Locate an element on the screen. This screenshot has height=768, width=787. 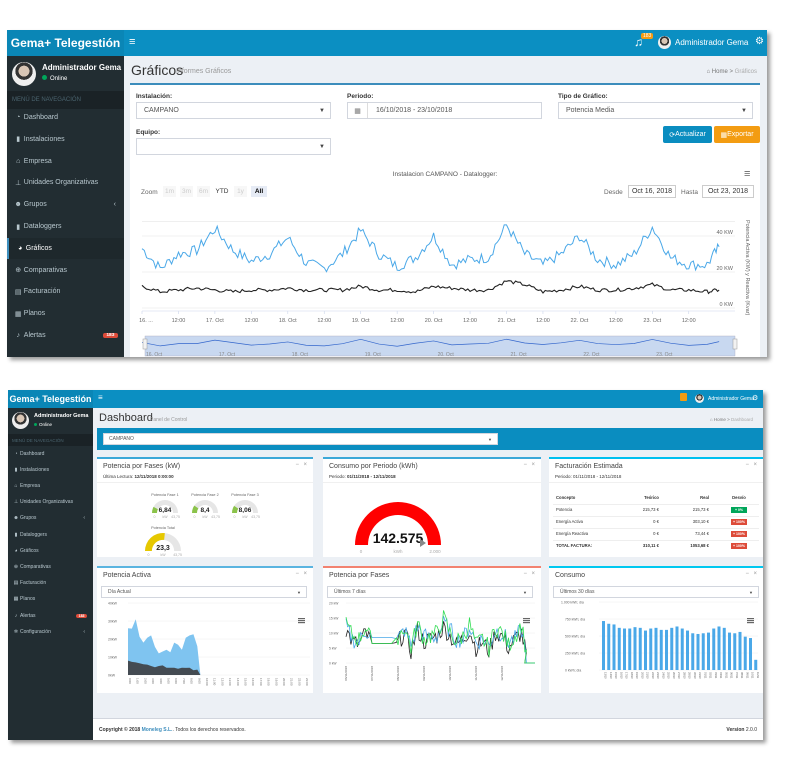
period-select: Últimos 7 días ▼ is located at coordinates (430, 592).